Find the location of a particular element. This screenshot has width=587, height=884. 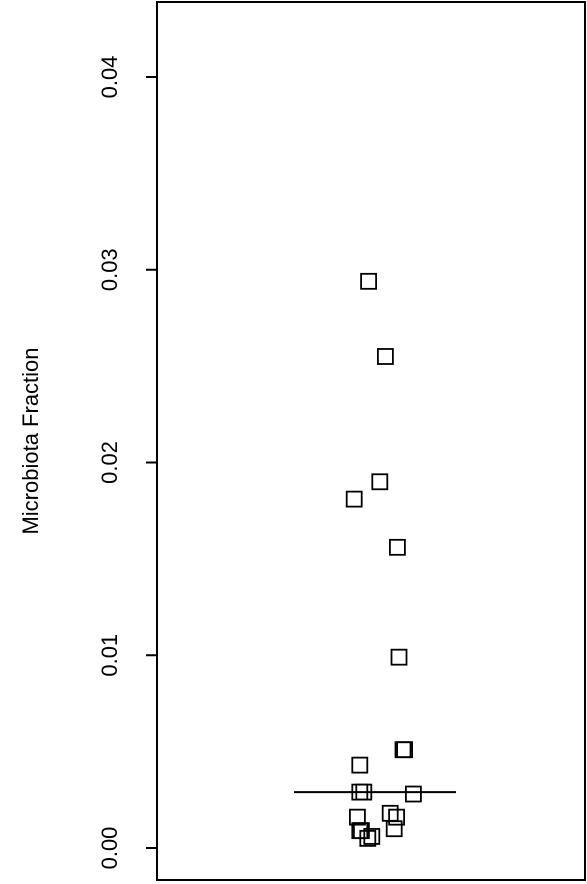

y-tick-label: 0.04 is located at coordinates (109, 77).